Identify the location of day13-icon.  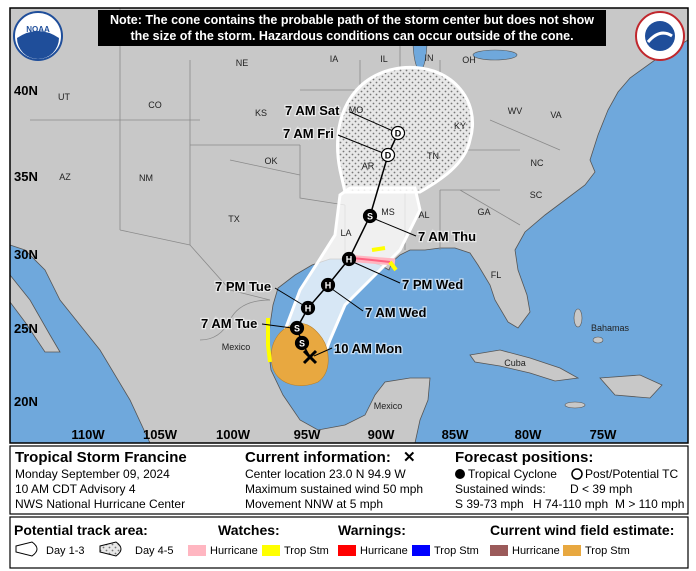
(26, 549).